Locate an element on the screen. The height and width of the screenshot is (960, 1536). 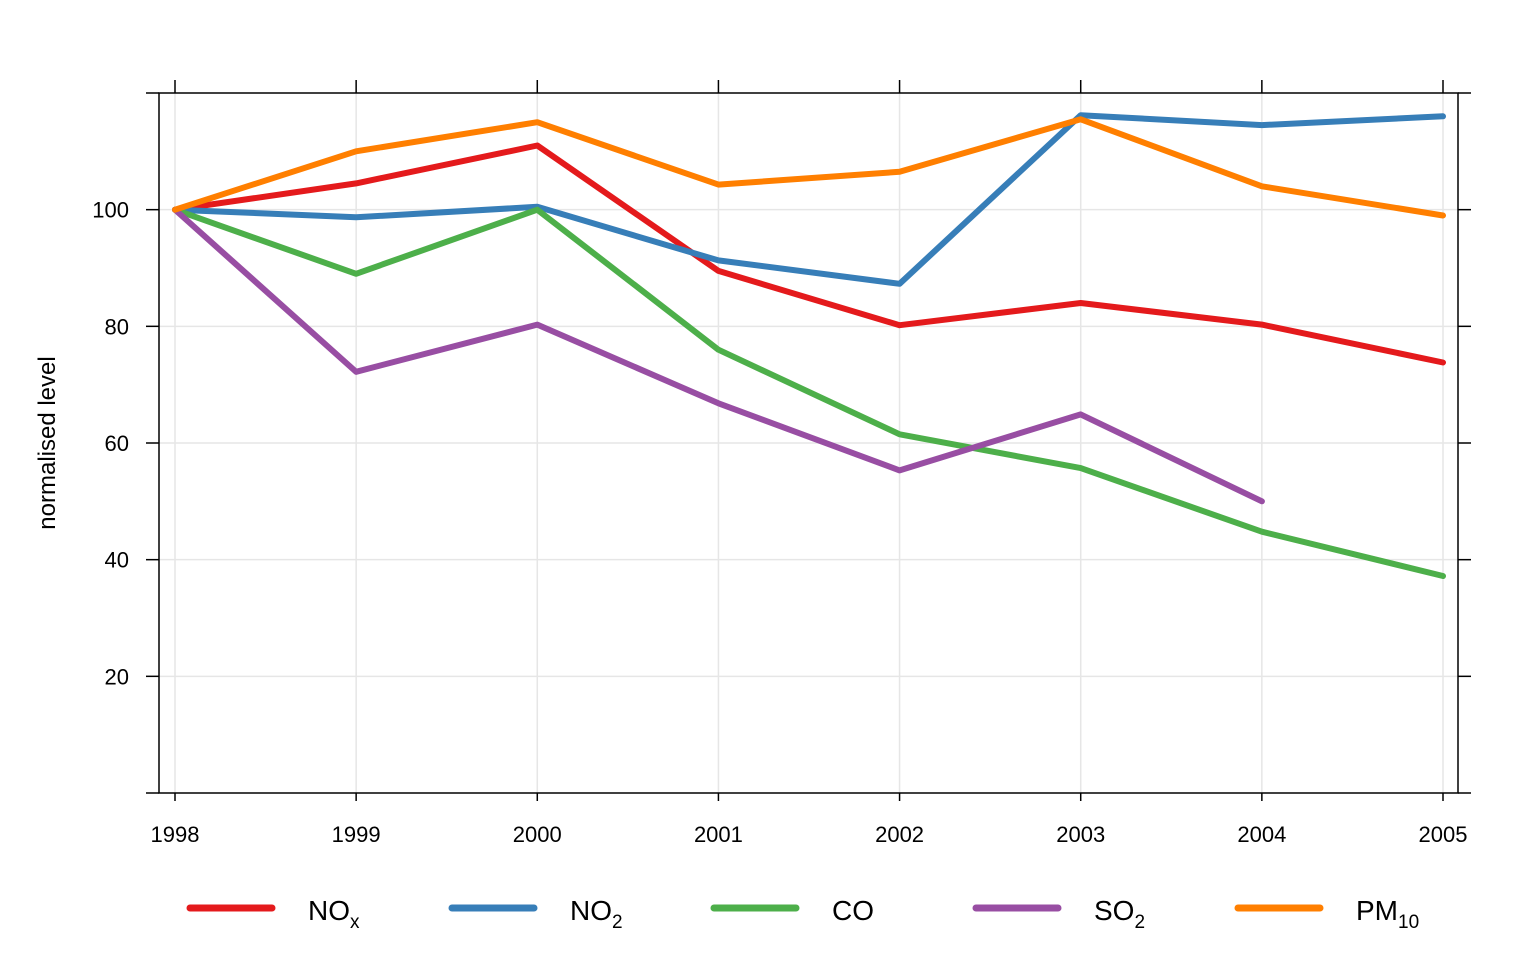
legend: NOx NO2 CO SO2 PM10 is located at coordinates (802, 914).